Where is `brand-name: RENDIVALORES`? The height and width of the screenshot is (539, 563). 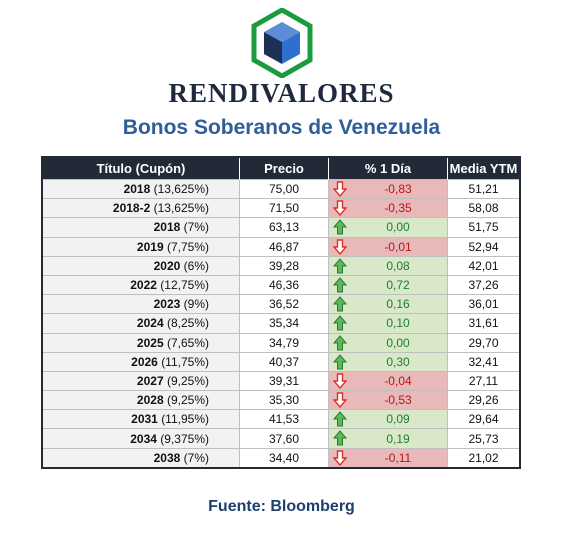
brand-name: RENDIVALORES is located at coordinates (281, 93).